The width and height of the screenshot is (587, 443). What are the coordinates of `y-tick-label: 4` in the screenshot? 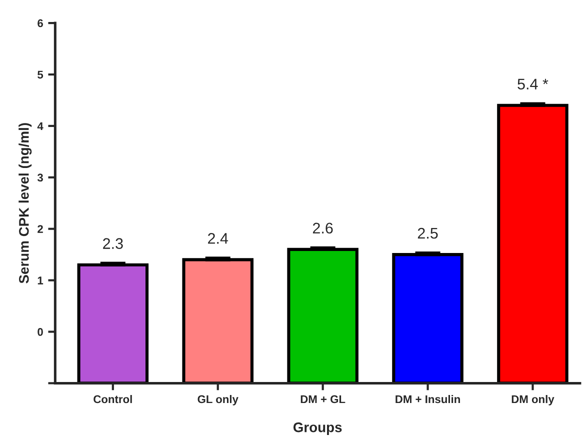 It's located at (40, 126).